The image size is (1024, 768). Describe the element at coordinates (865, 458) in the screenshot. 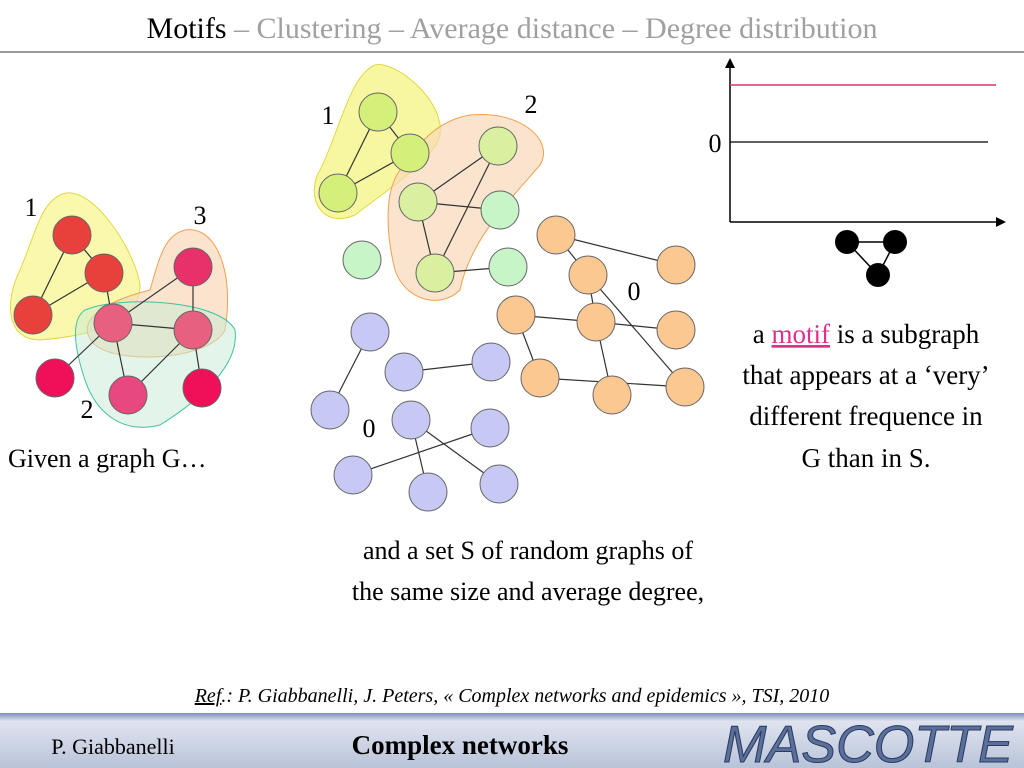

I see `definition-line: G than in S.` at that location.